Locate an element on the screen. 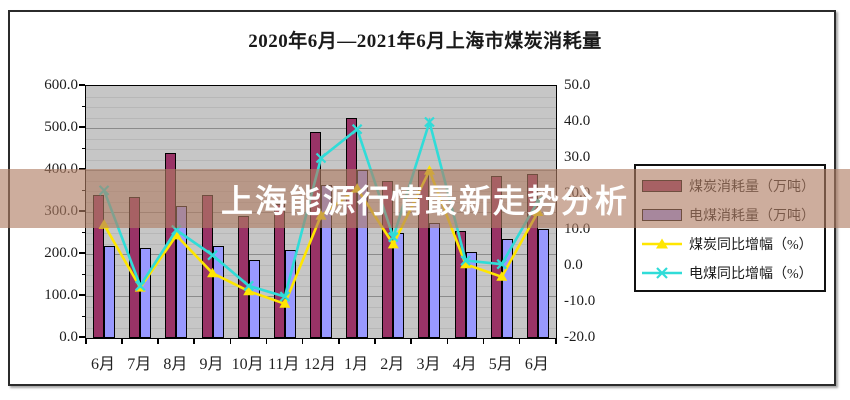  y-axis-label-right: 50.0 is located at coordinates (577, 85).